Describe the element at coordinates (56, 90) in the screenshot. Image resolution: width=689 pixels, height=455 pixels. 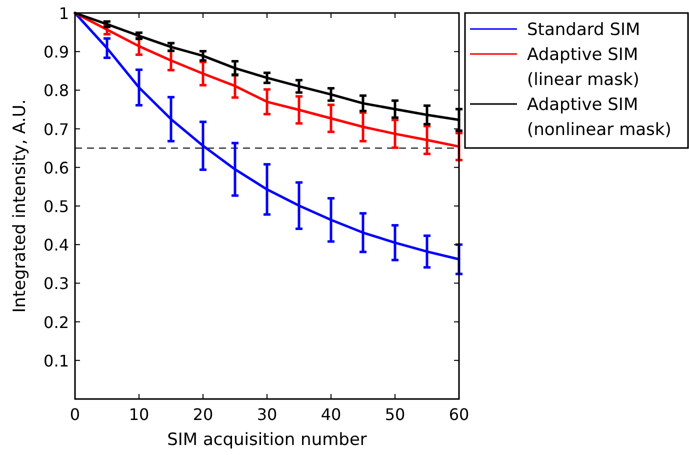
I see `y-tick-label: 0.8` at that location.